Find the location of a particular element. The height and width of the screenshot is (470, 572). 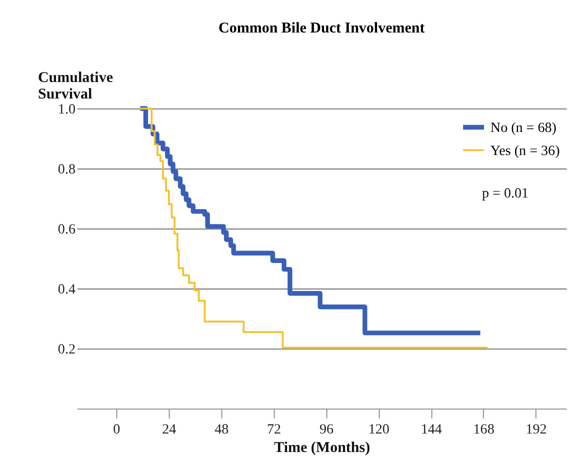

y-tick-label: 0.2 is located at coordinates (67, 350).